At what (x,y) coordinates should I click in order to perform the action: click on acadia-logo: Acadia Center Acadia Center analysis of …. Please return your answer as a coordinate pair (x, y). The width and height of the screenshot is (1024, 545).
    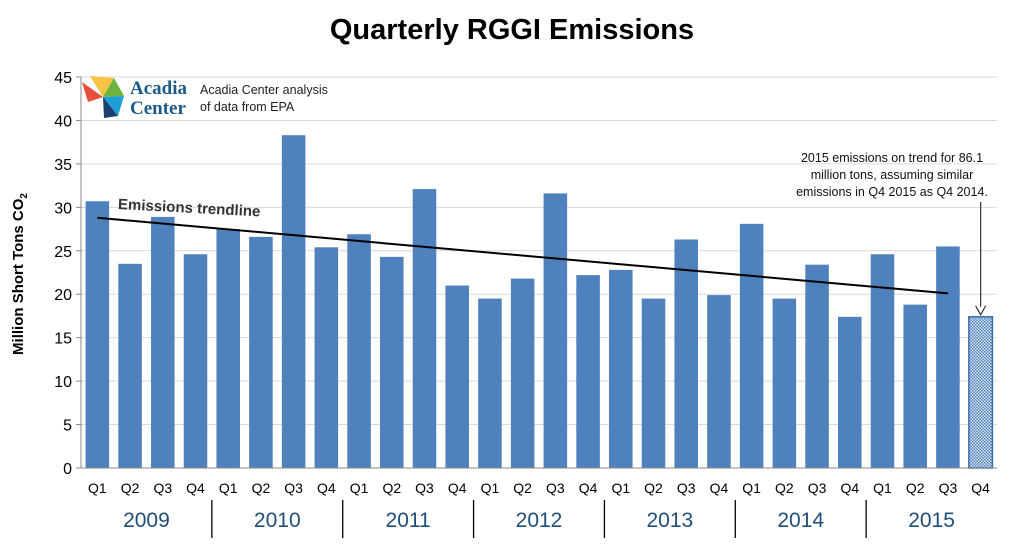
    Looking at the image, I should click on (215, 98).